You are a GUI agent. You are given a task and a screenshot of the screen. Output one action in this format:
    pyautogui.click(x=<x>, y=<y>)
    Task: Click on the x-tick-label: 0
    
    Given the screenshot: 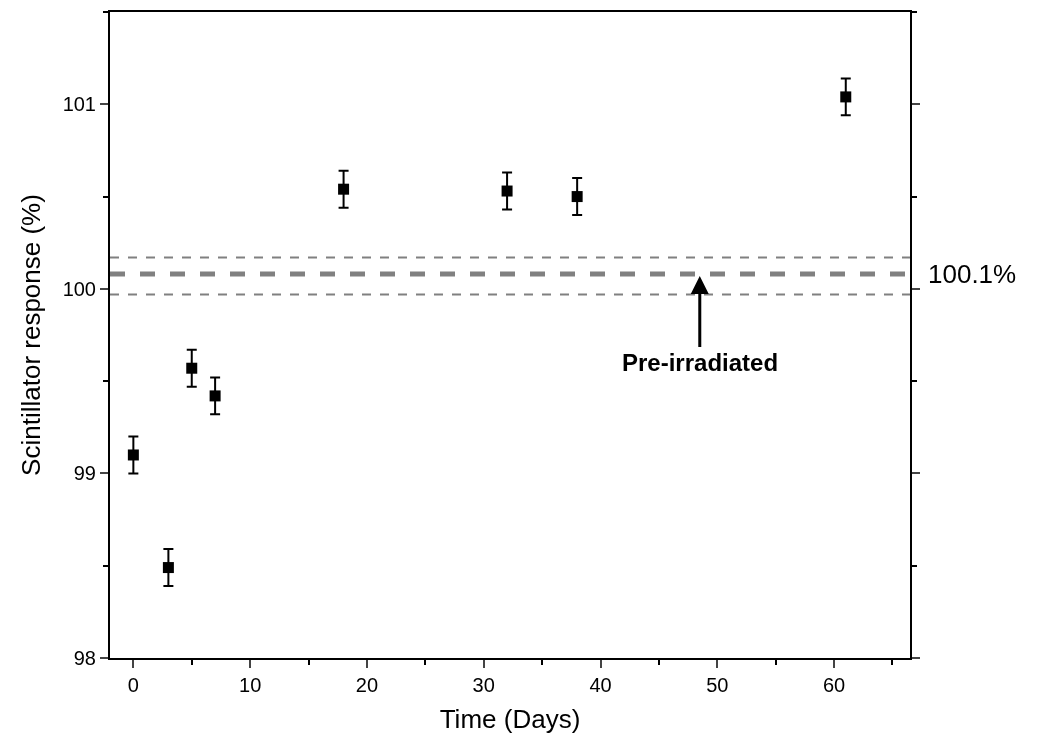 What is the action you would take?
    pyautogui.click(x=133, y=685)
    